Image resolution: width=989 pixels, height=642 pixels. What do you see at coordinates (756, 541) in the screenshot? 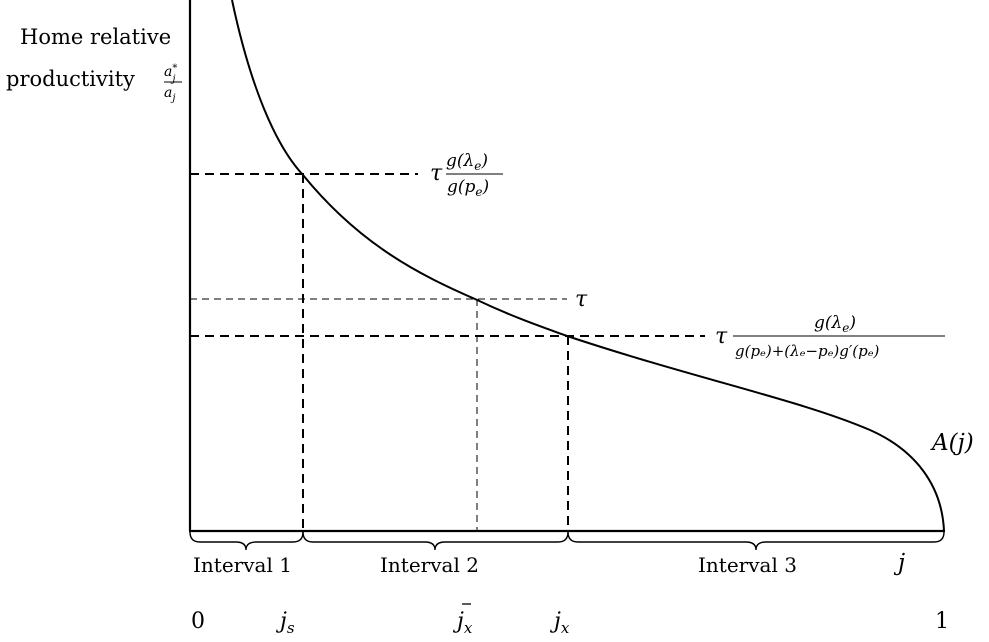
I see `interval-3-brace` at bounding box center [756, 541].